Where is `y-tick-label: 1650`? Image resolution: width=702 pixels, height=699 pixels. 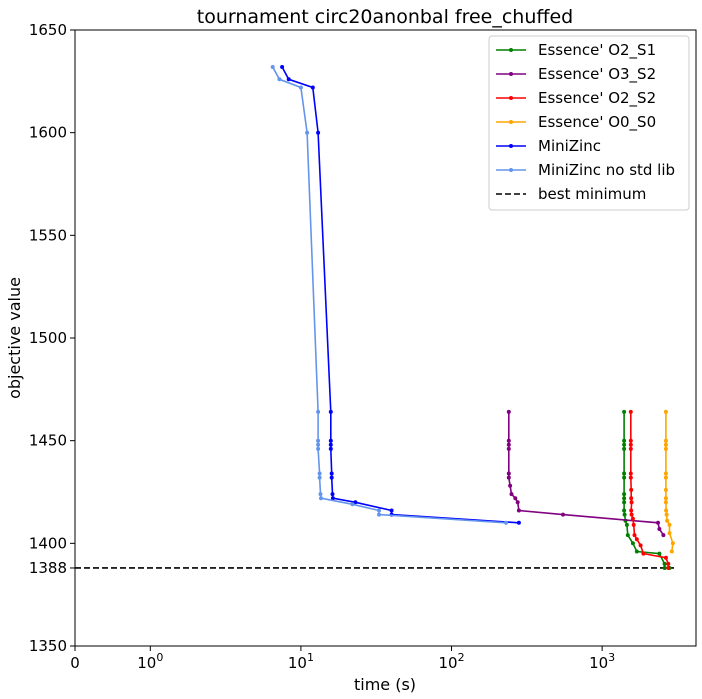
y-tick-label: 1650 is located at coordinates (48, 30).